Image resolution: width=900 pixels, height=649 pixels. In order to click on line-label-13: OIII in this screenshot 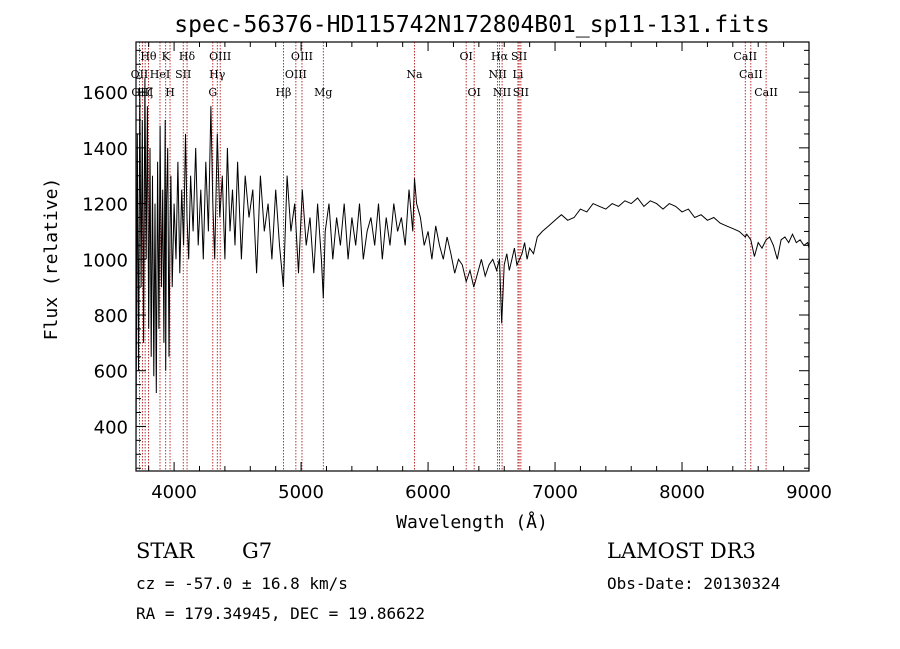, I will do `click(296, 74)`.